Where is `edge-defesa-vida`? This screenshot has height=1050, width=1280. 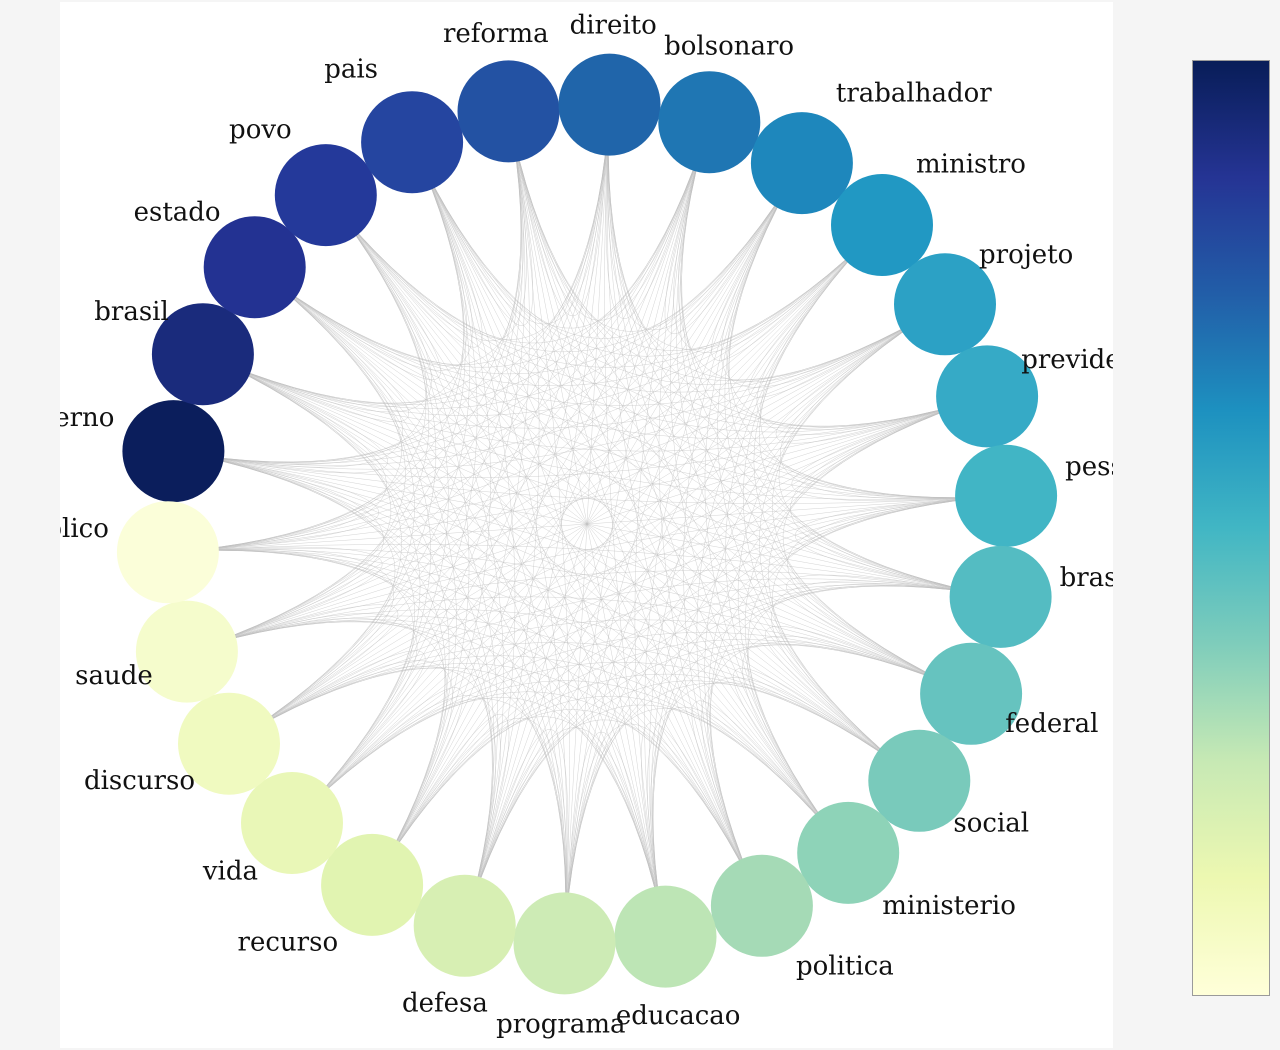
edge-defesa-vida is located at coordinates (396, 810).